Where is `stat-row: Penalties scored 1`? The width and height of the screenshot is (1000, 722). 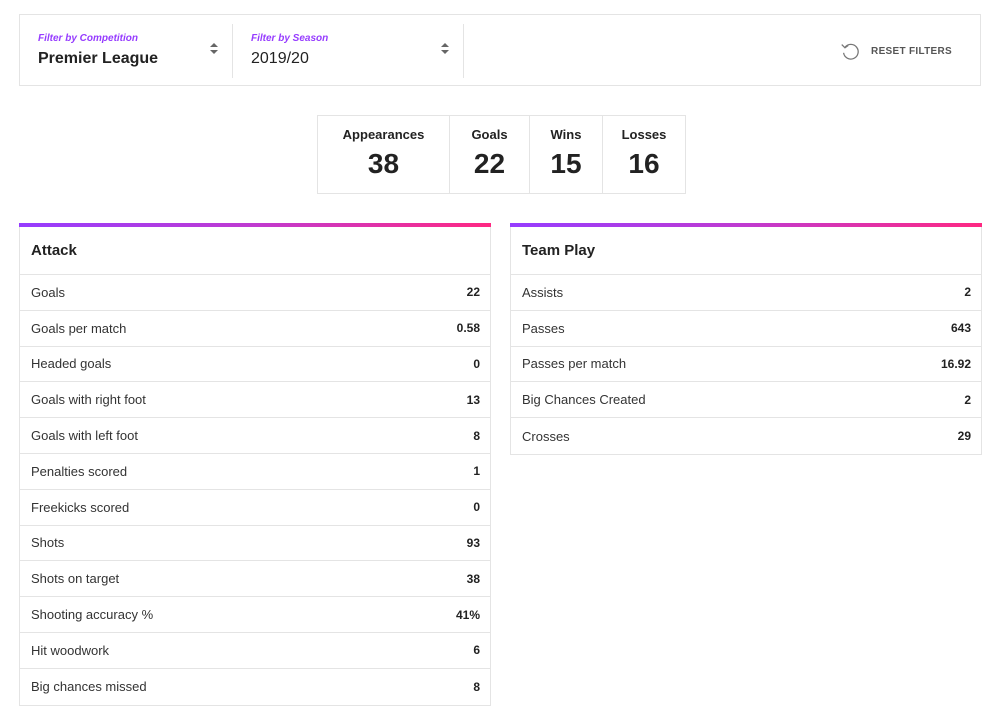 stat-row: Penalties scored 1 is located at coordinates (255, 472).